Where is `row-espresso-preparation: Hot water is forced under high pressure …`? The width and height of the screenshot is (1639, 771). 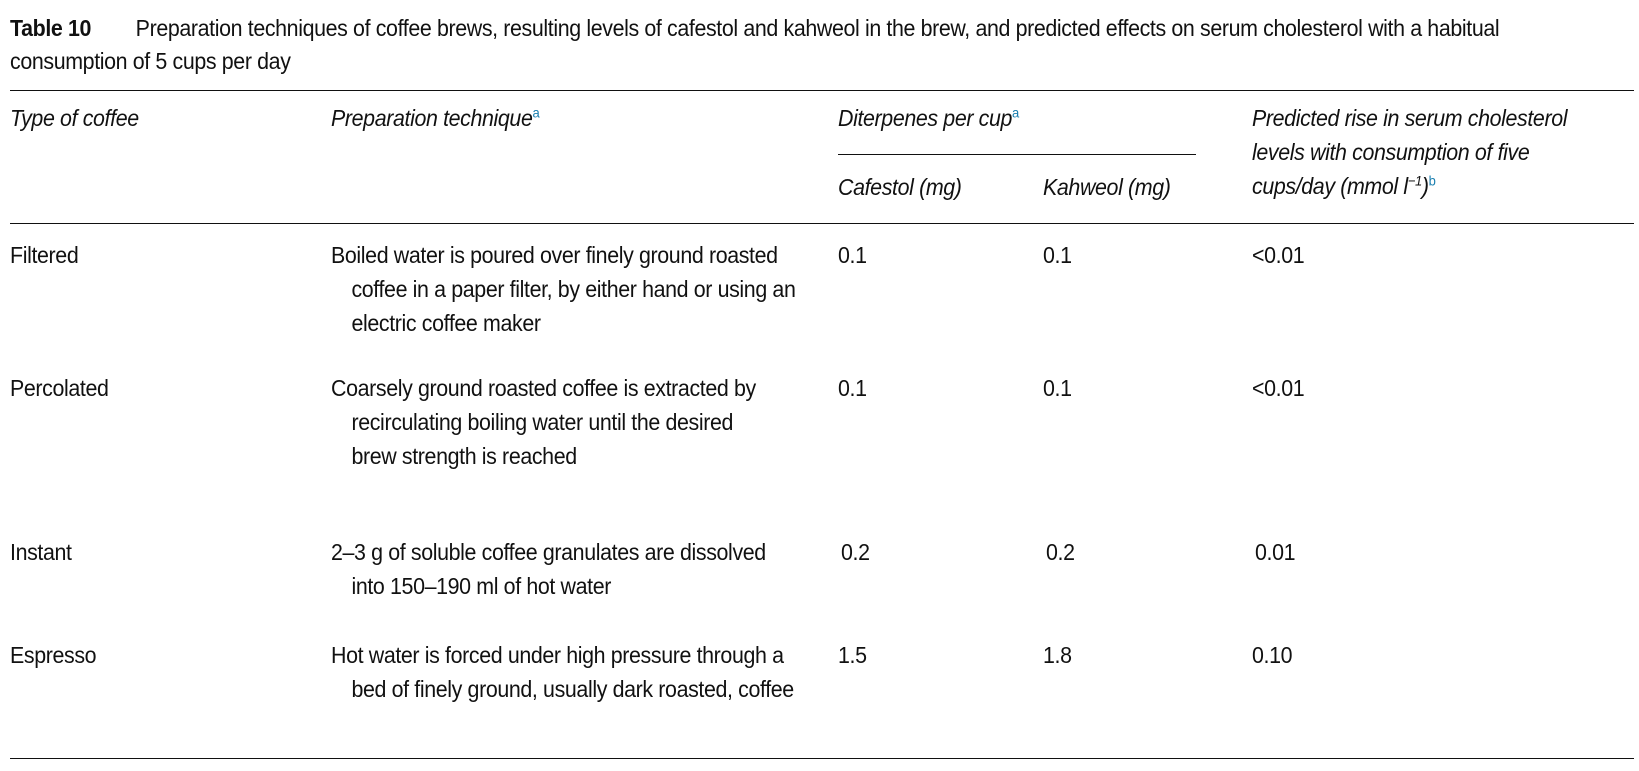 row-espresso-preparation: Hot water is forced under high pressure … is located at coordinates (562, 672).